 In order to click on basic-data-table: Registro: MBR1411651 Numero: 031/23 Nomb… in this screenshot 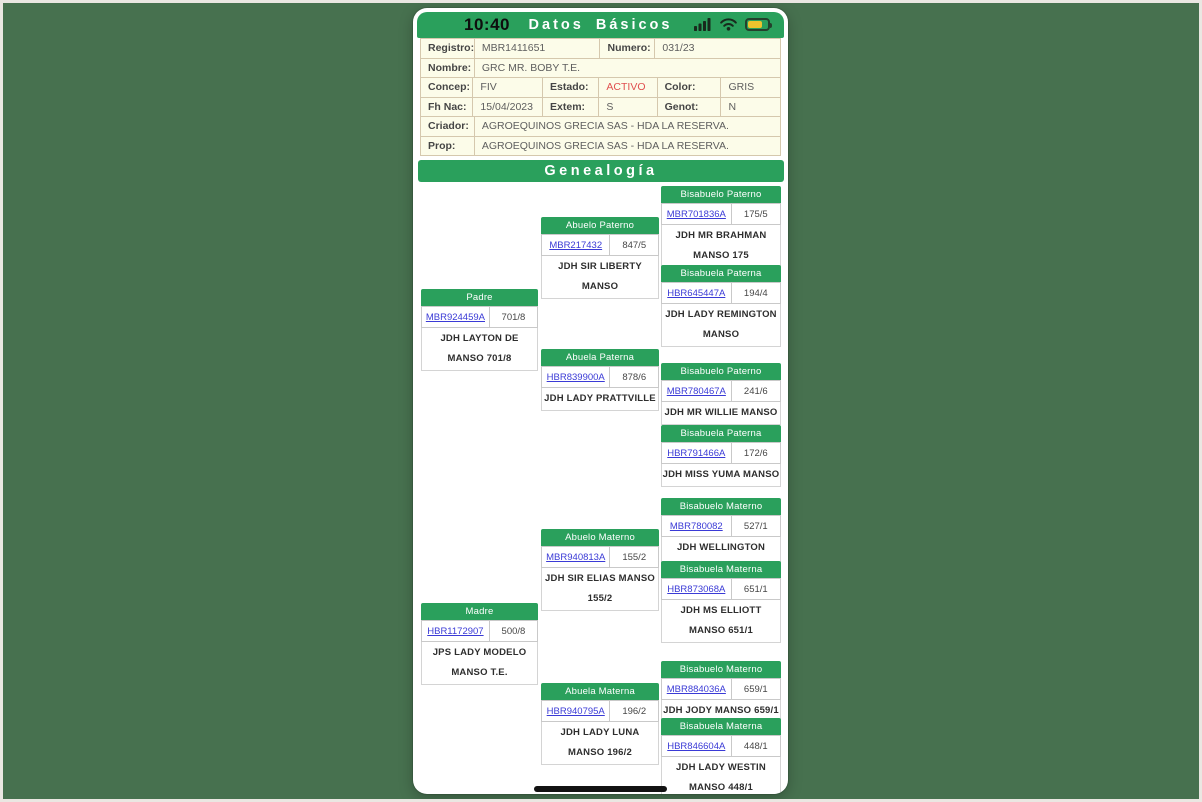, I will do `click(600, 97)`.